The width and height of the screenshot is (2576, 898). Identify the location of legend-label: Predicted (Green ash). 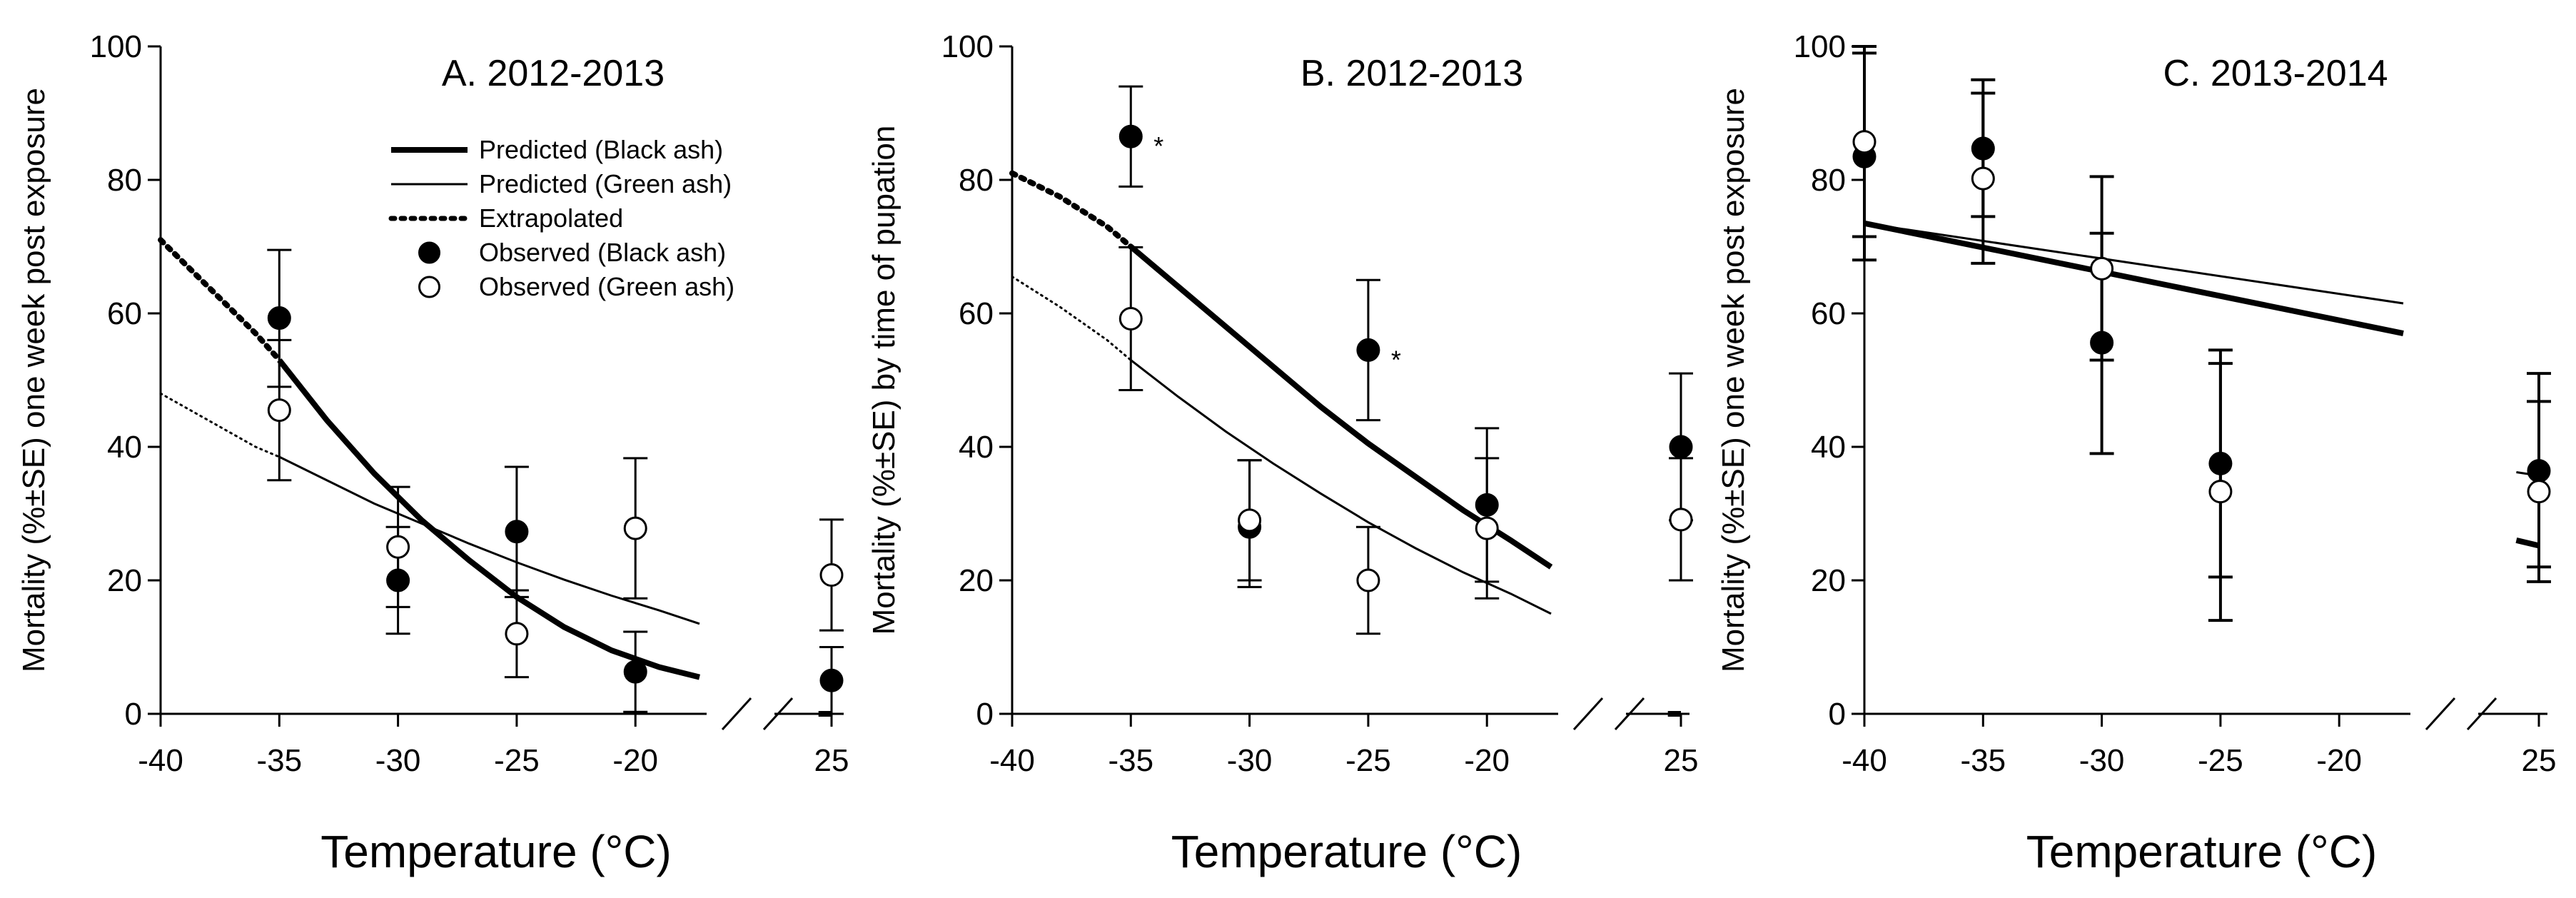
(605, 183).